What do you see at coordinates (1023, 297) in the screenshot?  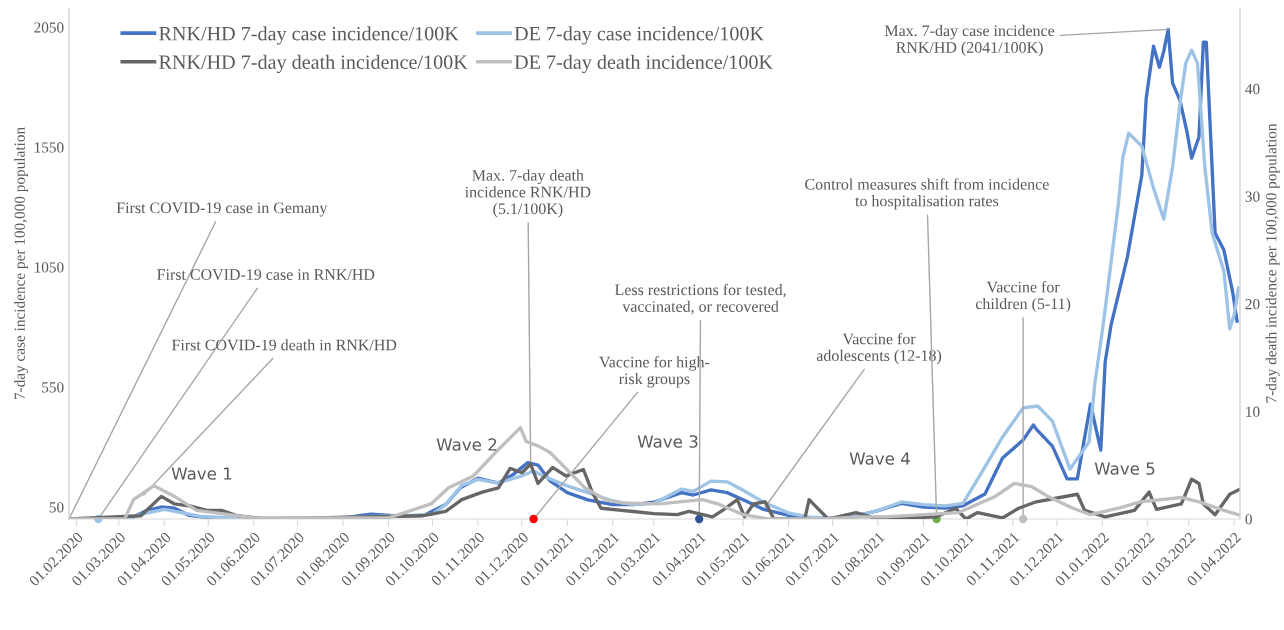 I see `annotation: Vaccine for children (5-11)` at bounding box center [1023, 297].